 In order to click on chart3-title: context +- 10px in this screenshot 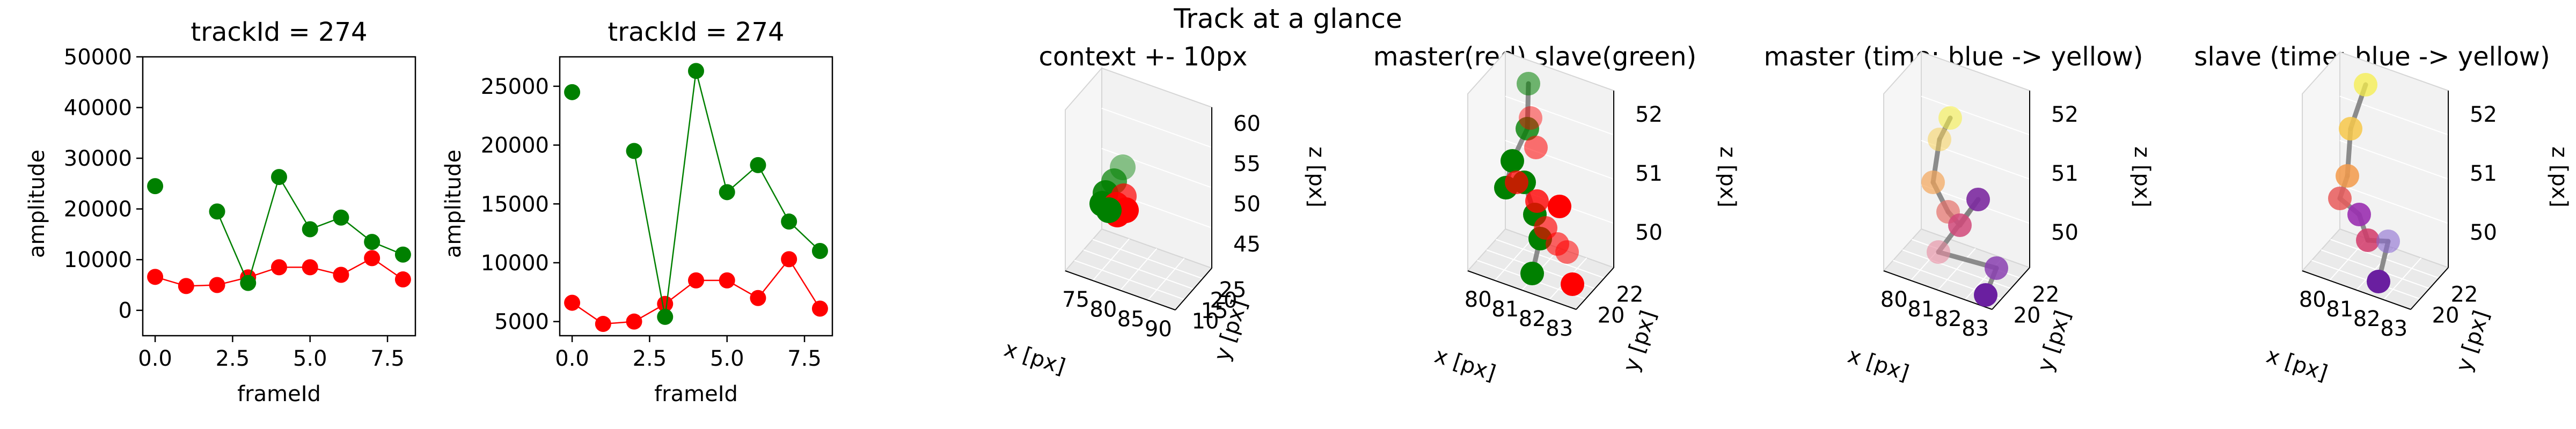, I will do `click(1143, 57)`.